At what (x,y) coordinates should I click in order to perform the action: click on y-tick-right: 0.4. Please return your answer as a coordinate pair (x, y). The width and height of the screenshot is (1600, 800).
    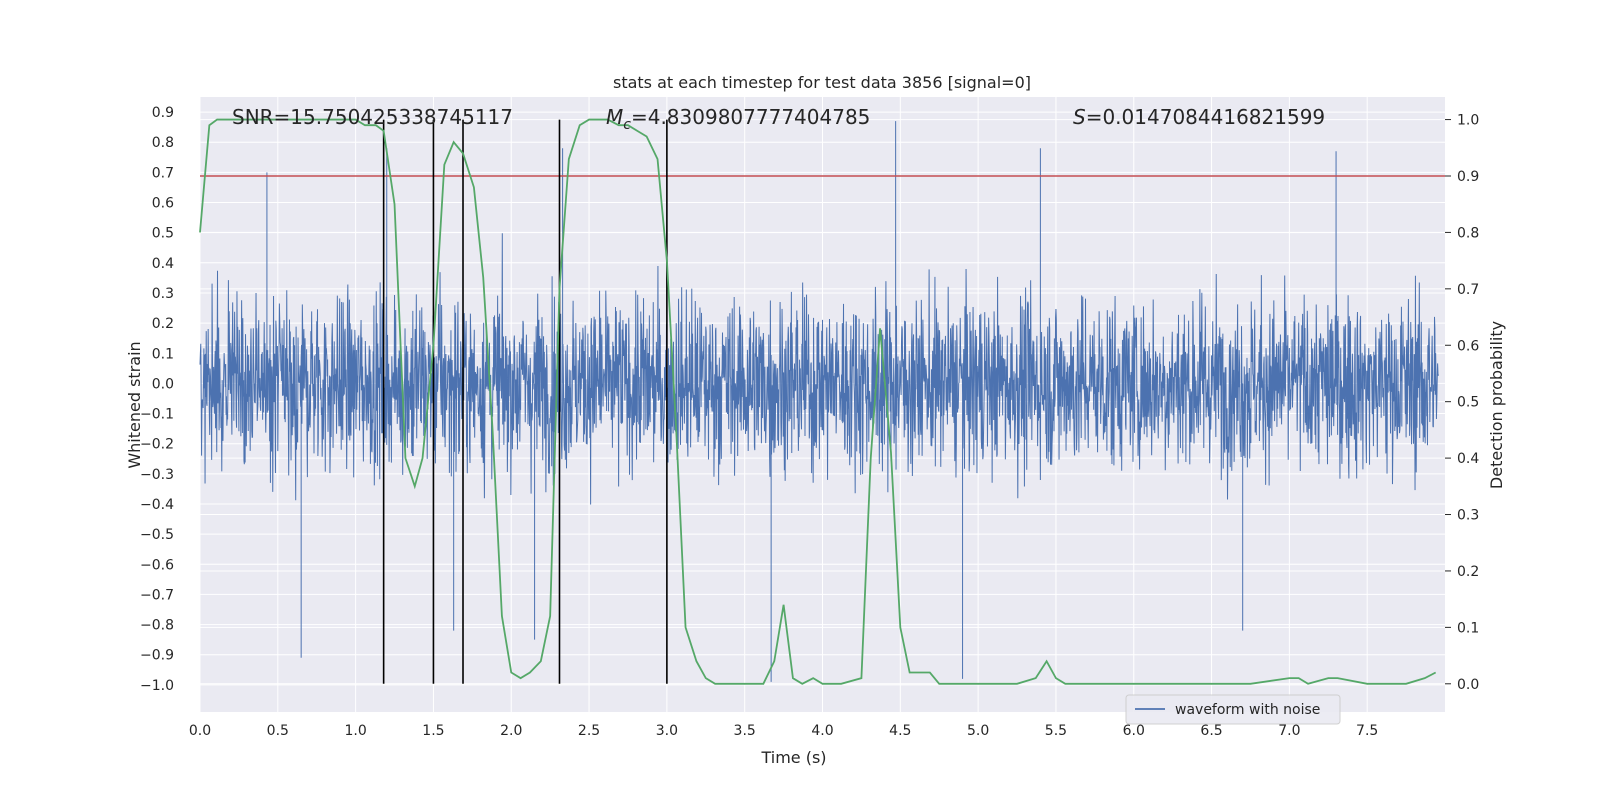
    Looking at the image, I should click on (1462, 459).